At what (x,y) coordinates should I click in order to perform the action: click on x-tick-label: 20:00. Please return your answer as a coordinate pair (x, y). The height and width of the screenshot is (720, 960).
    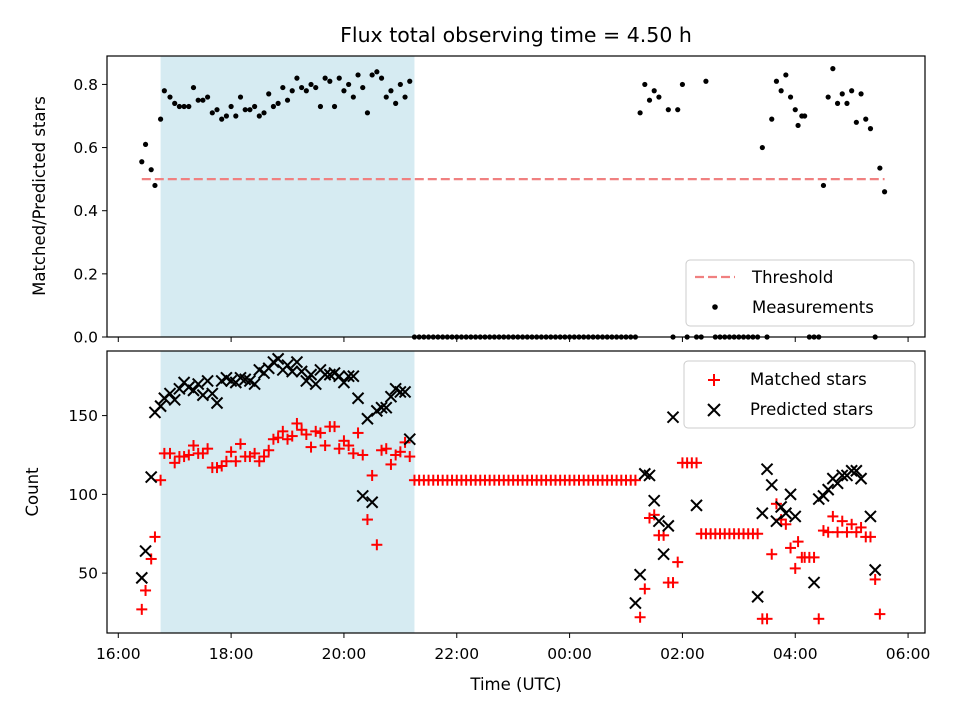
    Looking at the image, I should click on (344, 654).